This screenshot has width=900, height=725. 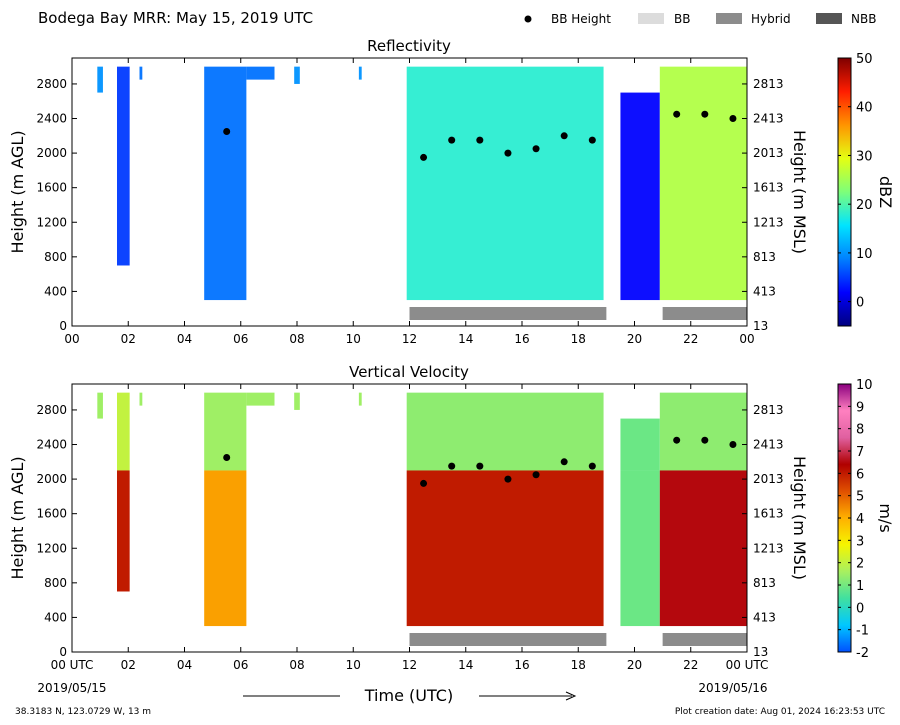 What do you see at coordinates (885, 192) in the screenshot?
I see `reflectivity-colorbar-label: dBZ` at bounding box center [885, 192].